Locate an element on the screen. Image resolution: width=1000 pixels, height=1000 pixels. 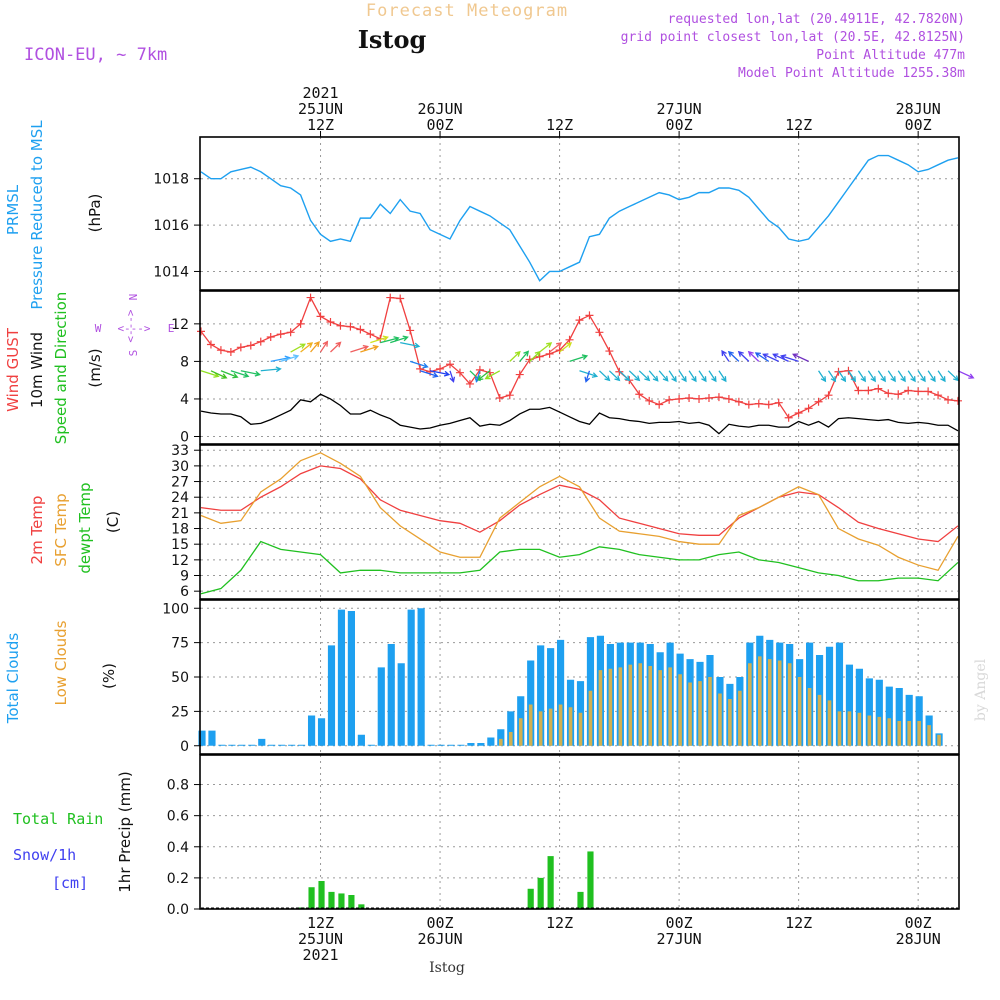
compass-w: W is located at coordinates (98, 328).